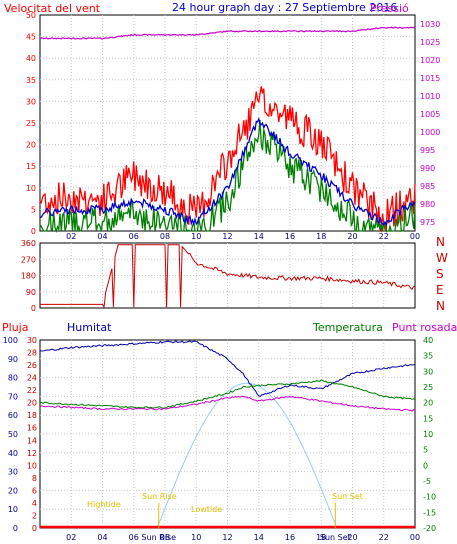 The height and width of the screenshot is (544, 457). I want to click on wind-tick-label: 40, so click(31, 58).